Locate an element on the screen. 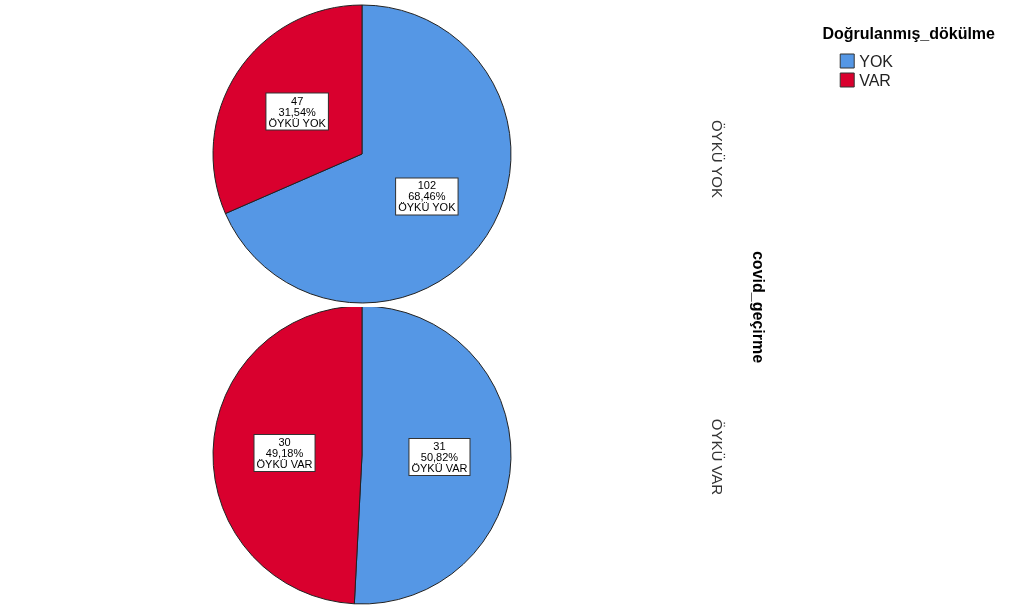 The height and width of the screenshot is (615, 1028). legend-title: Doğrulanmış_dökülme is located at coordinates (909, 33).